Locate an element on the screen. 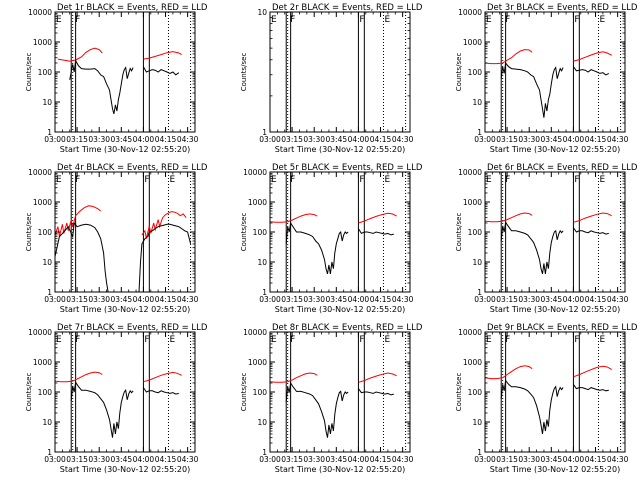 The width and height of the screenshot is (640, 480). panel-title: Det 9r BLACK = Events, RED = LLD is located at coordinates (562, 328).